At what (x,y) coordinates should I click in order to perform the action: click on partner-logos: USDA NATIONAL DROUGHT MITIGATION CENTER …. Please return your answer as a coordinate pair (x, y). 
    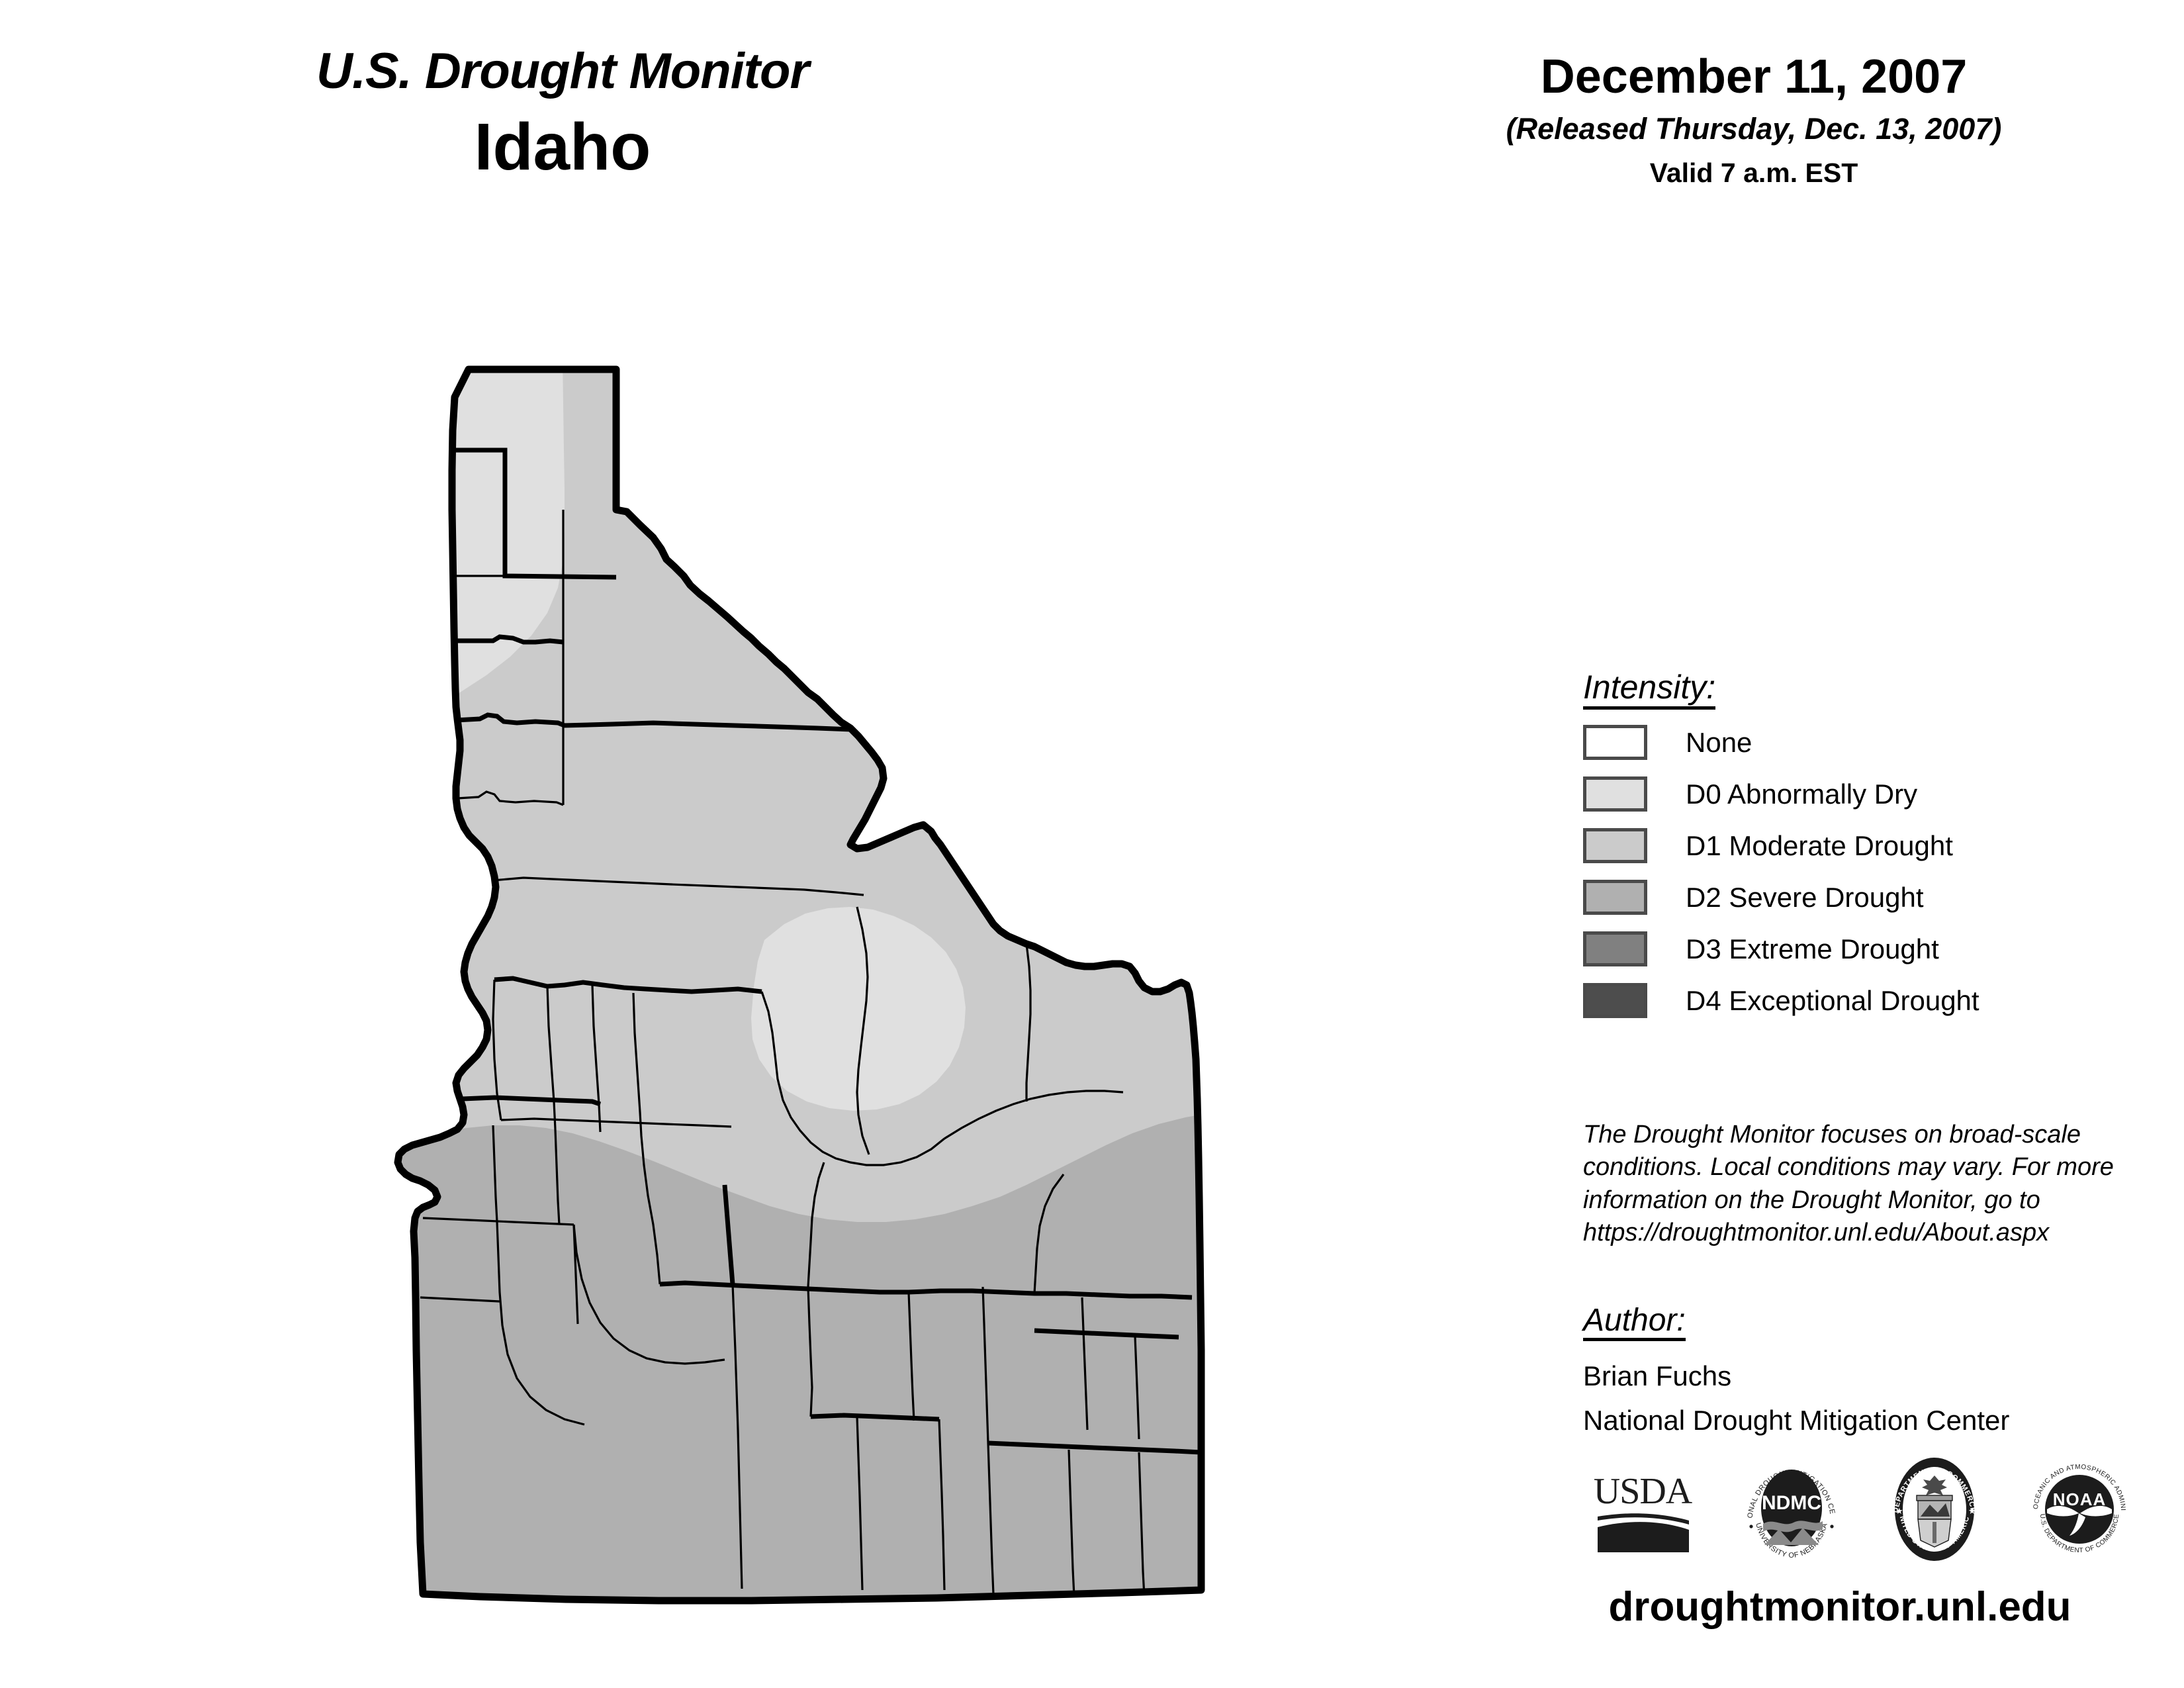
    Looking at the image, I should click on (1860, 1509).